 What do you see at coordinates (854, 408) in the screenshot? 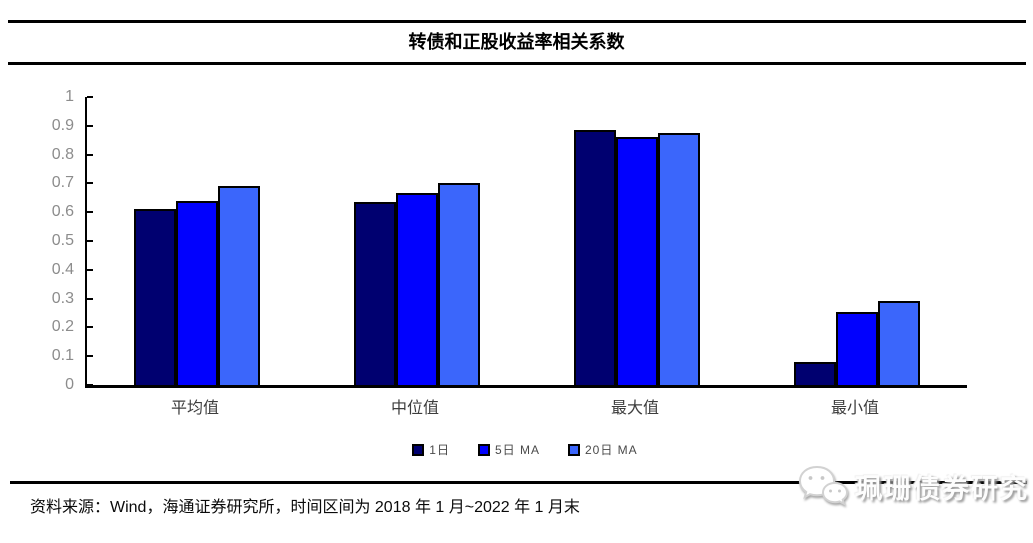
I see `x-category-label: 最小值` at bounding box center [854, 408].